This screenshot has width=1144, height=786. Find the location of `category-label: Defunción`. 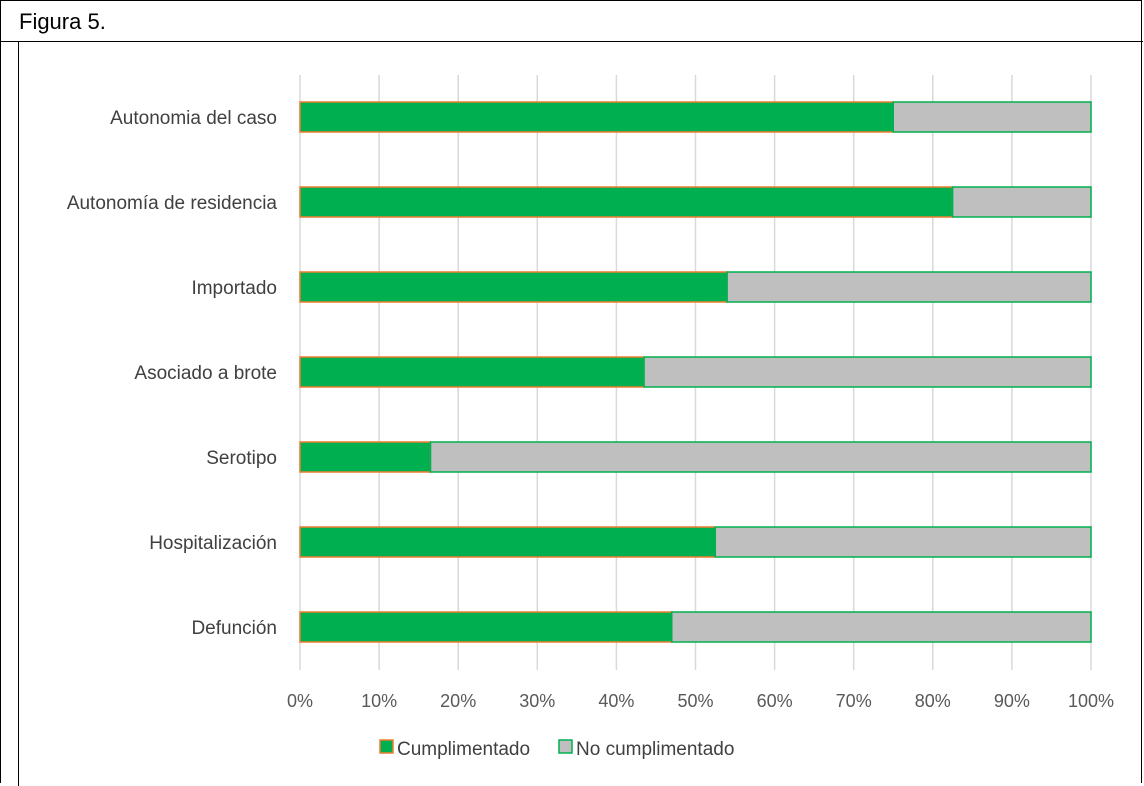

category-label: Defunción is located at coordinates (234, 628).